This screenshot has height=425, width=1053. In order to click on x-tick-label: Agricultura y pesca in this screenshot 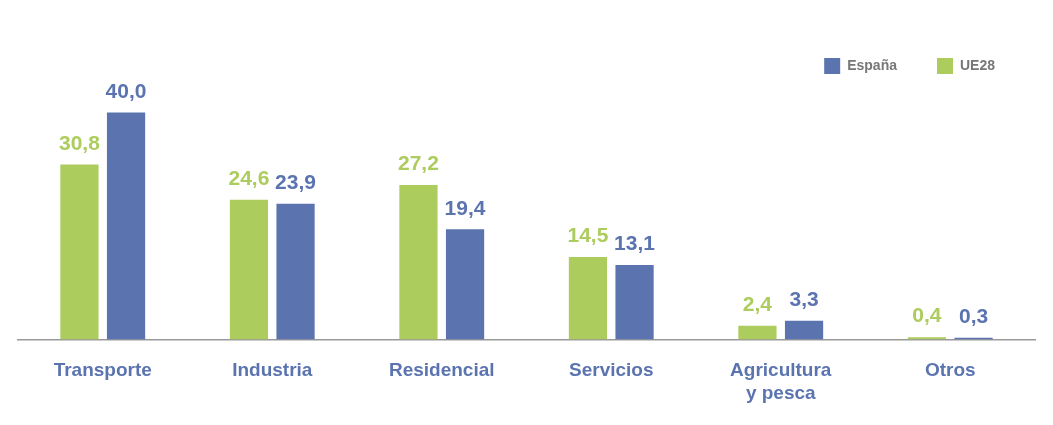, I will do `click(781, 381)`.